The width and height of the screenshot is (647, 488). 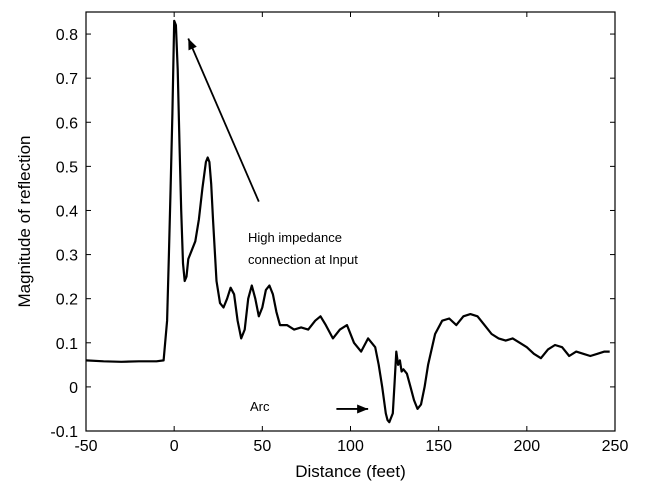 What do you see at coordinates (526, 446) in the screenshot?
I see `x-tick-label: 200` at bounding box center [526, 446].